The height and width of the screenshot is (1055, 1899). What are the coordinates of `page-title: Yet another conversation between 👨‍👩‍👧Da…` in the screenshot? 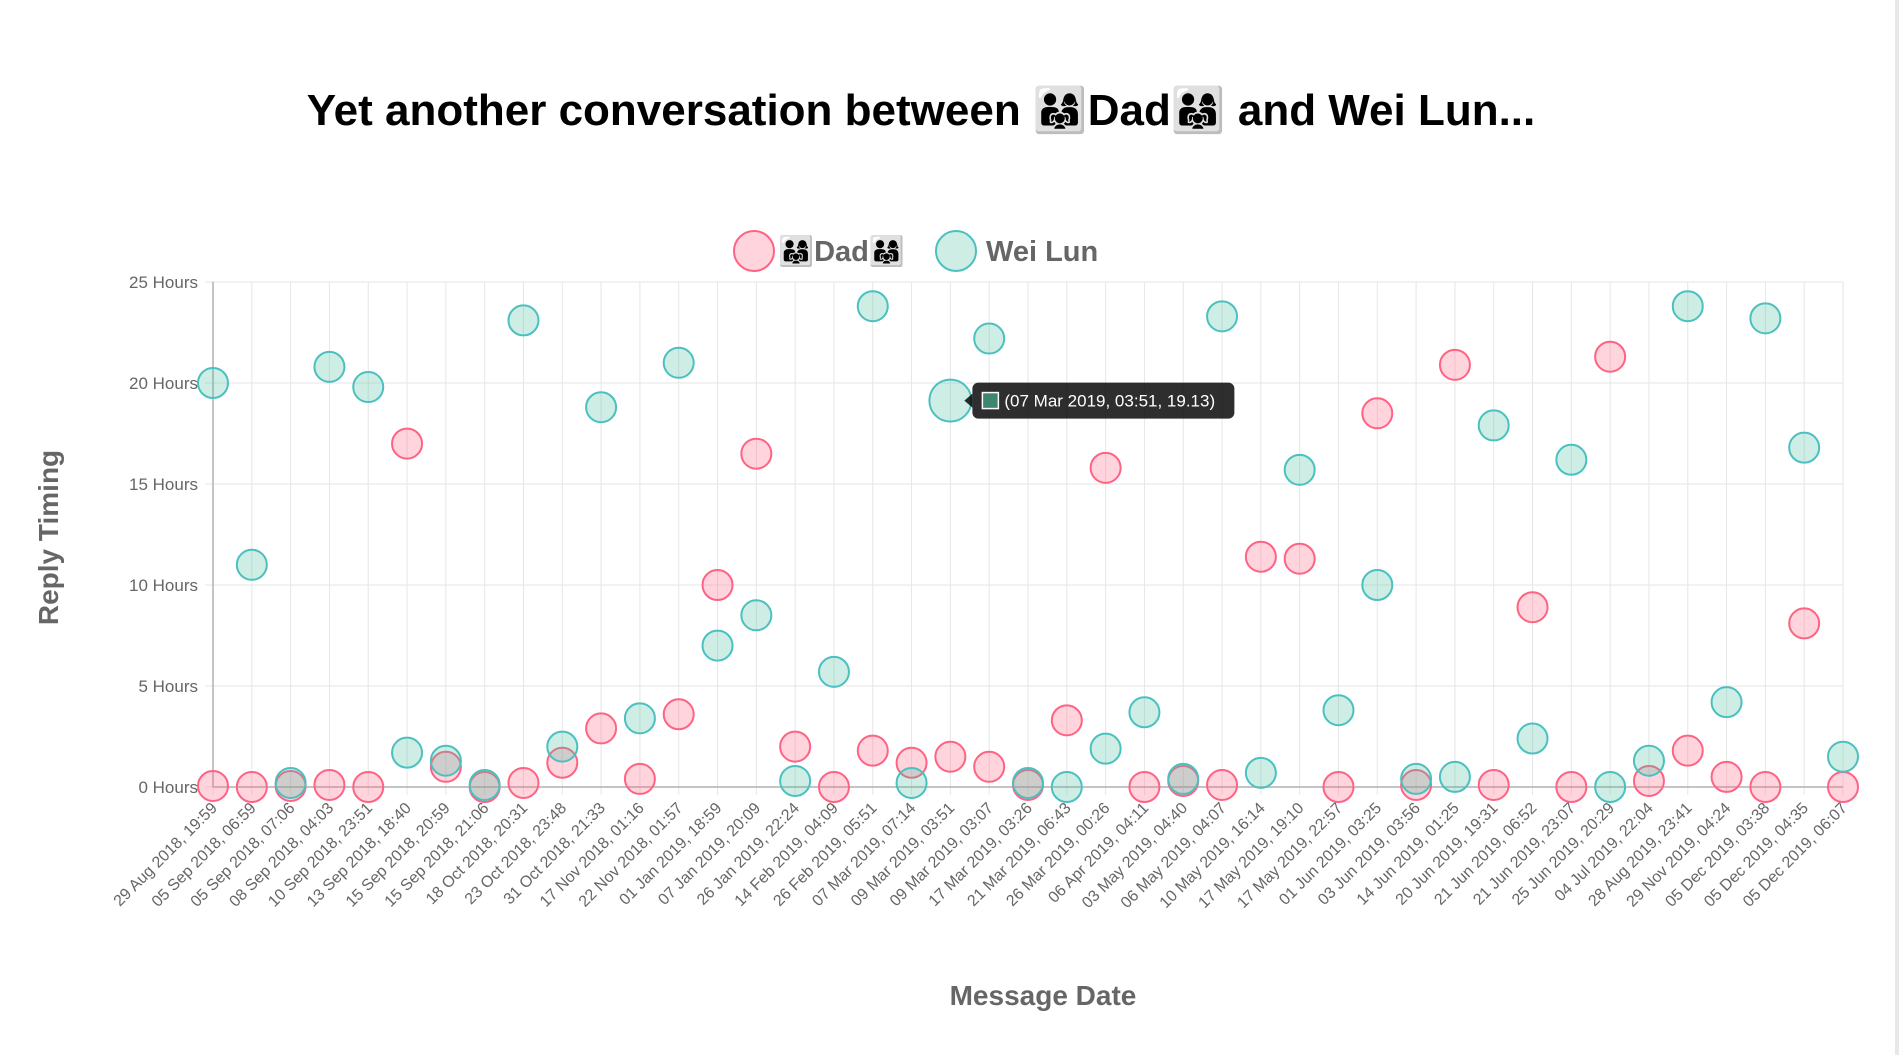 It's located at (921, 110).